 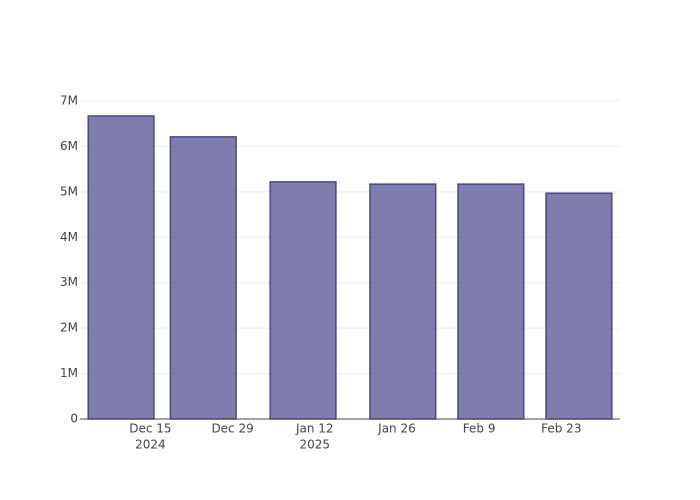 I want to click on y-tick-label: 7M, so click(x=69, y=101).